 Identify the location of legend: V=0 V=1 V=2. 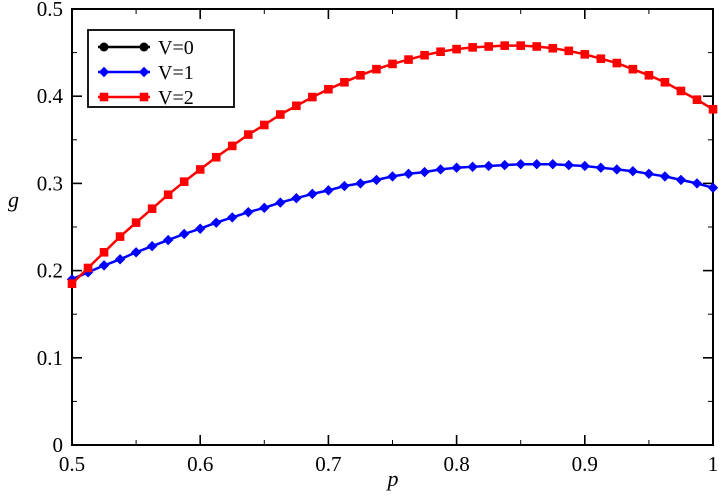
(161, 69).